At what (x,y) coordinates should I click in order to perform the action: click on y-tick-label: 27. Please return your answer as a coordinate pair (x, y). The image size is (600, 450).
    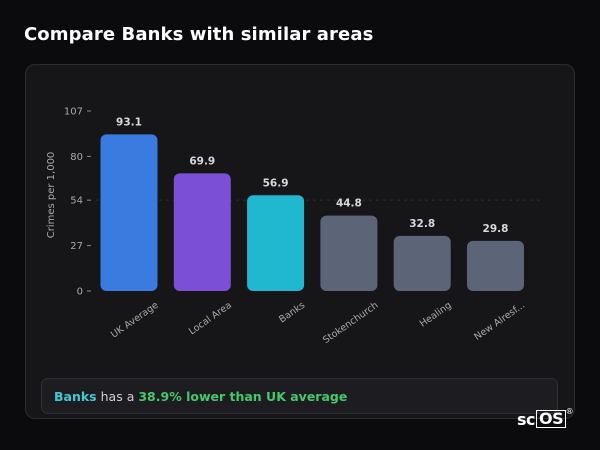
    Looking at the image, I should click on (76, 246).